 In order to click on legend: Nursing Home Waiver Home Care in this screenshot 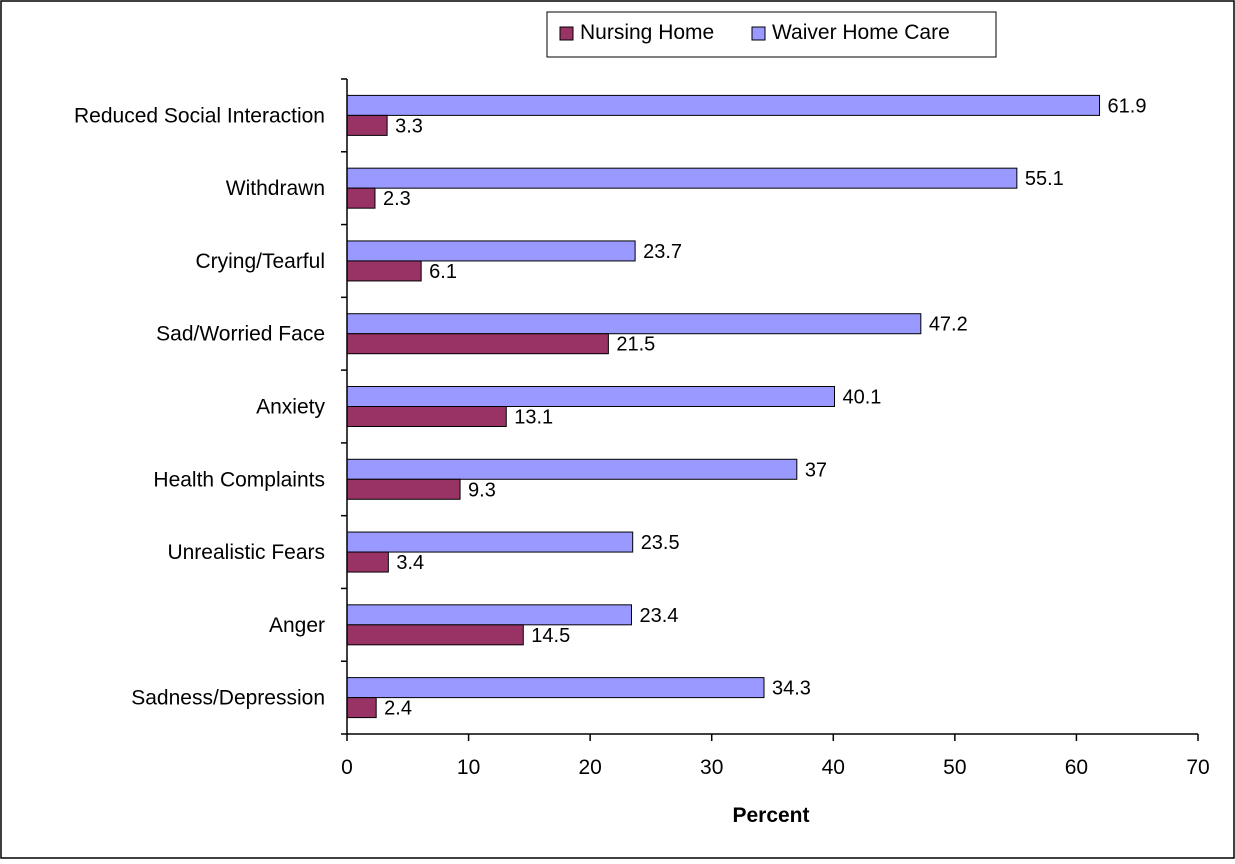, I will do `click(771, 34)`.